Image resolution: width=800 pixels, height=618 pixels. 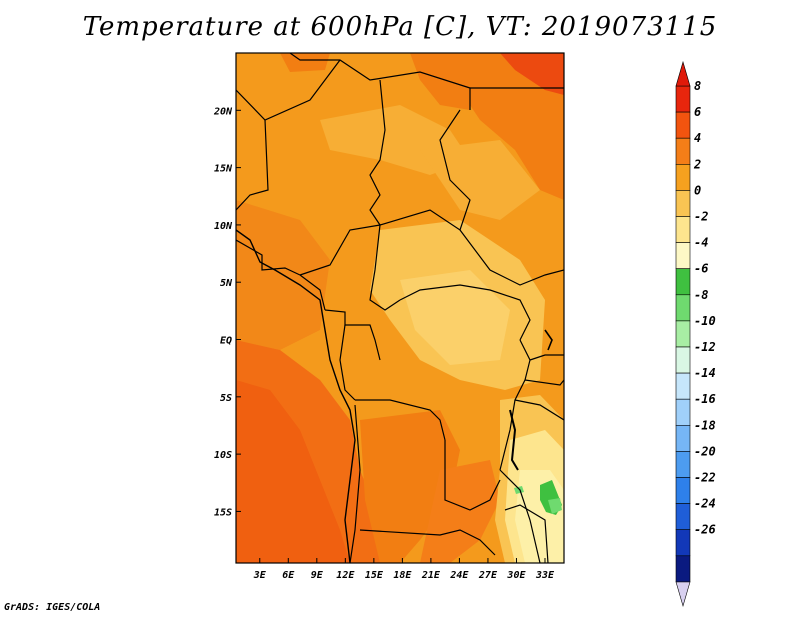 I want to click on colorbar-arrow-bottom, so click(x=683, y=594).